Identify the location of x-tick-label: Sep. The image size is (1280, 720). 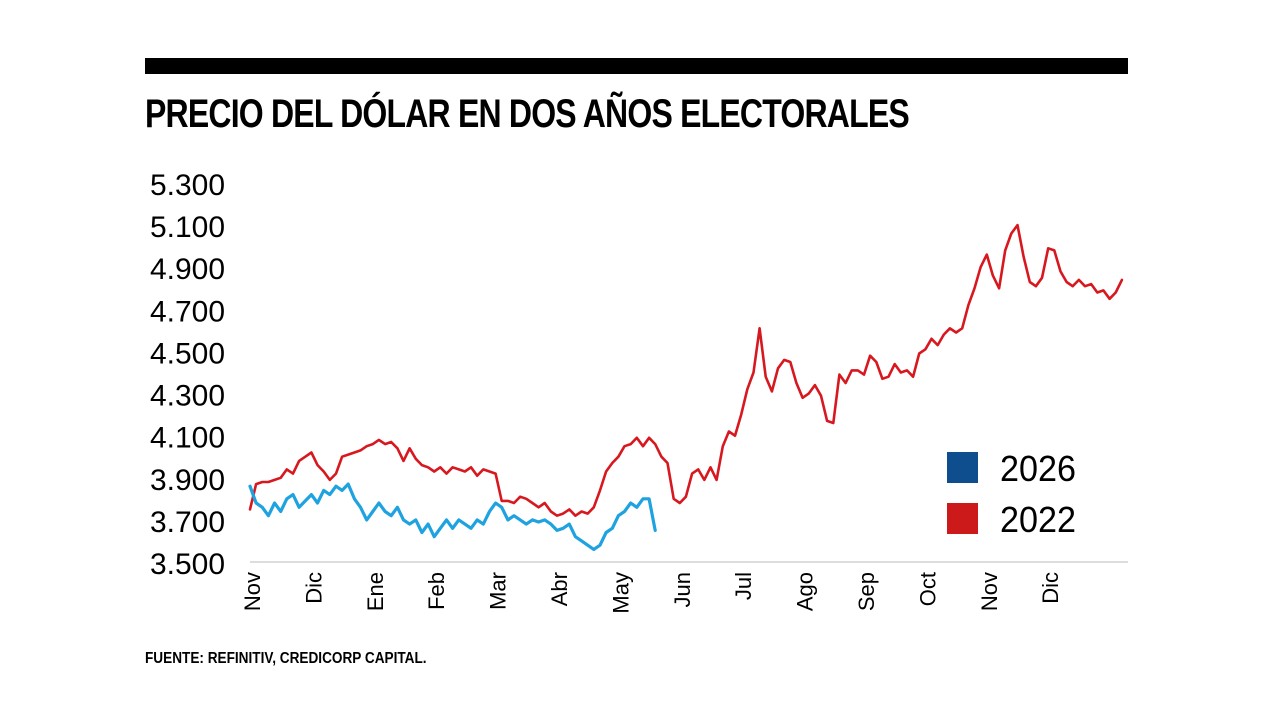
(866, 591).